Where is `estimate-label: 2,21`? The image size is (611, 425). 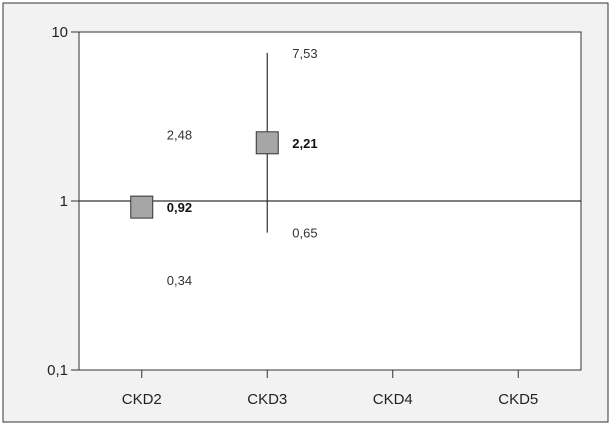 estimate-label: 2,21 is located at coordinates (304, 143).